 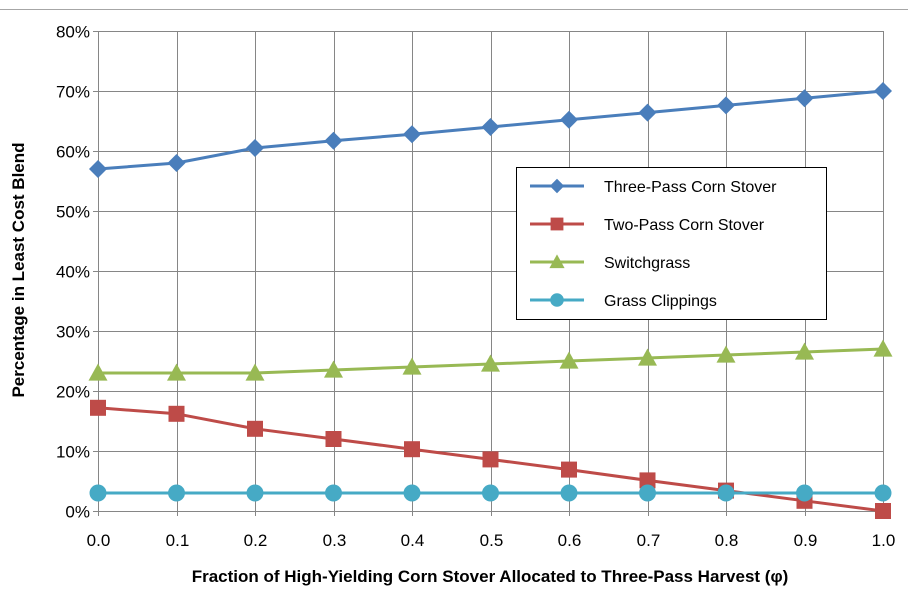 What do you see at coordinates (647, 263) in the screenshot?
I see `legend-label-switchgrass: Switchgrass` at bounding box center [647, 263].